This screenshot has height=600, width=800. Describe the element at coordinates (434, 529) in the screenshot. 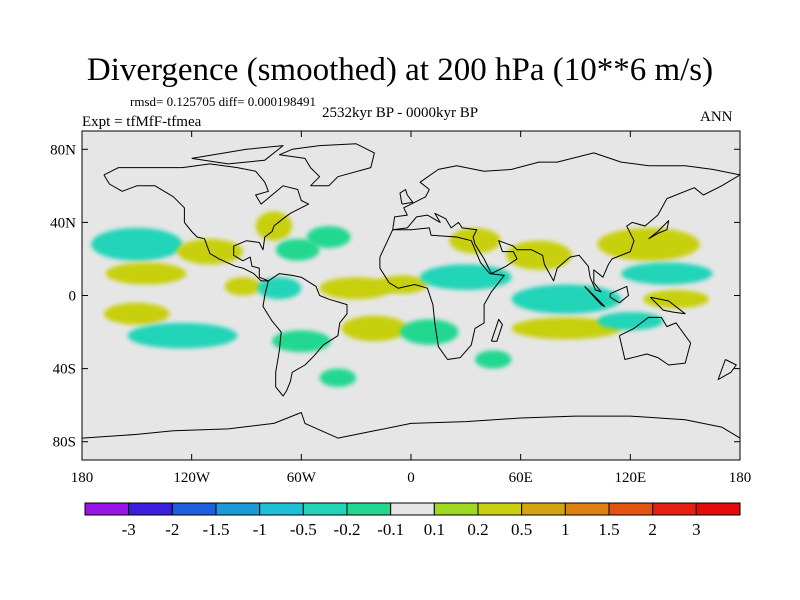

I see `colorbar-label: 0.1` at that location.